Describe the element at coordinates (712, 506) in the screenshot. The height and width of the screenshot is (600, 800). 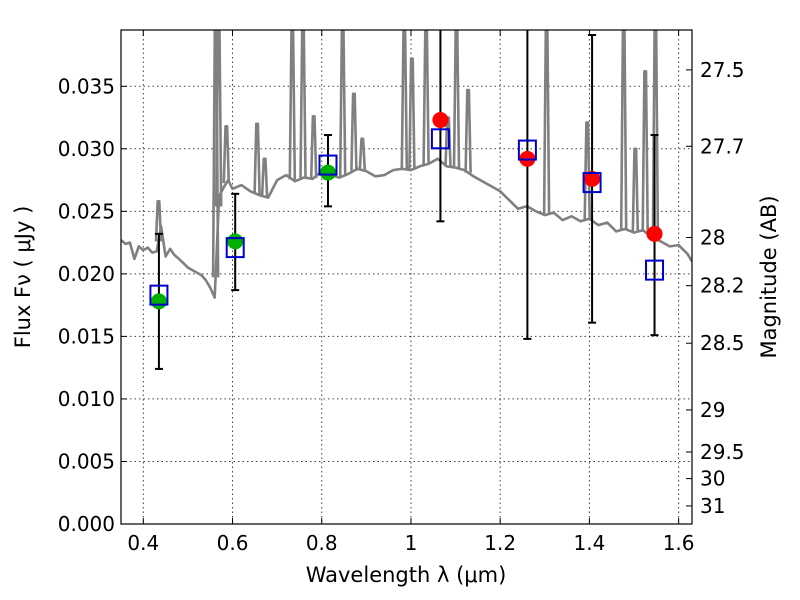
I see `y2-tick-label: 31` at that location.